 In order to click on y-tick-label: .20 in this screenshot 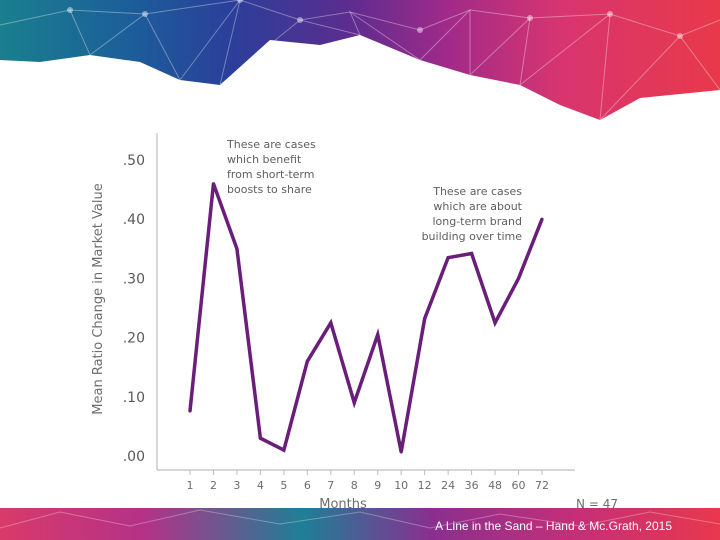, I will do `click(134, 339)`.